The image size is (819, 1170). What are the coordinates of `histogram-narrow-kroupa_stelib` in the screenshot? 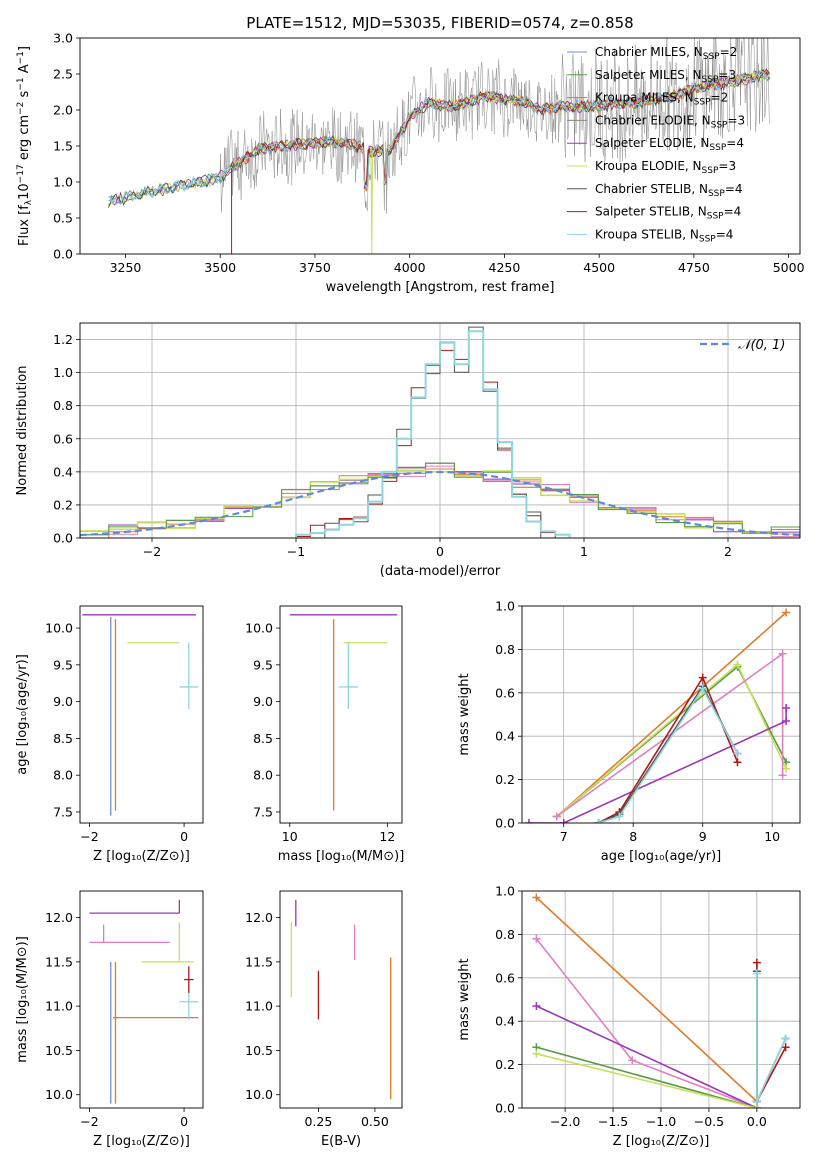 It's located at (433, 434).